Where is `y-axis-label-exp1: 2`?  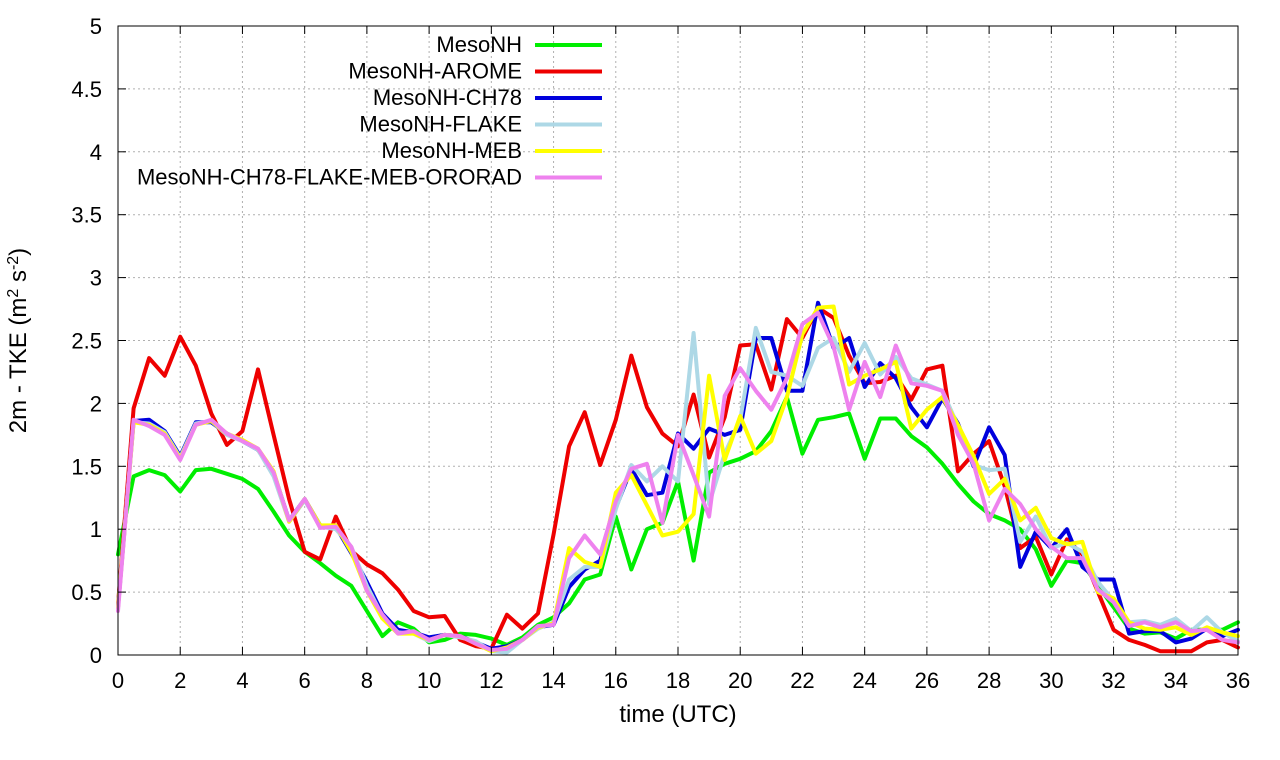 y-axis-label-exp1: 2 is located at coordinates (13, 293).